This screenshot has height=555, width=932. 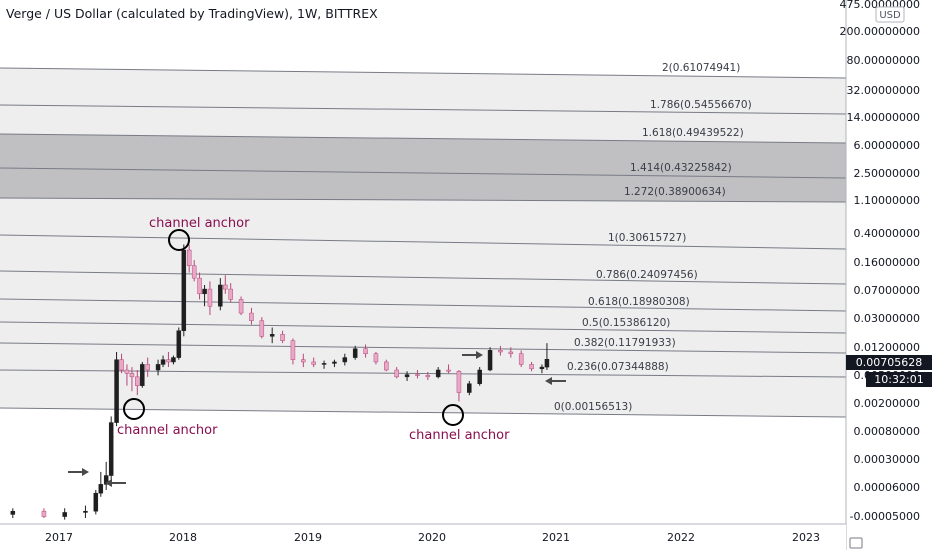 I want to click on countdown-label: 10:32:01, so click(x=898, y=379).